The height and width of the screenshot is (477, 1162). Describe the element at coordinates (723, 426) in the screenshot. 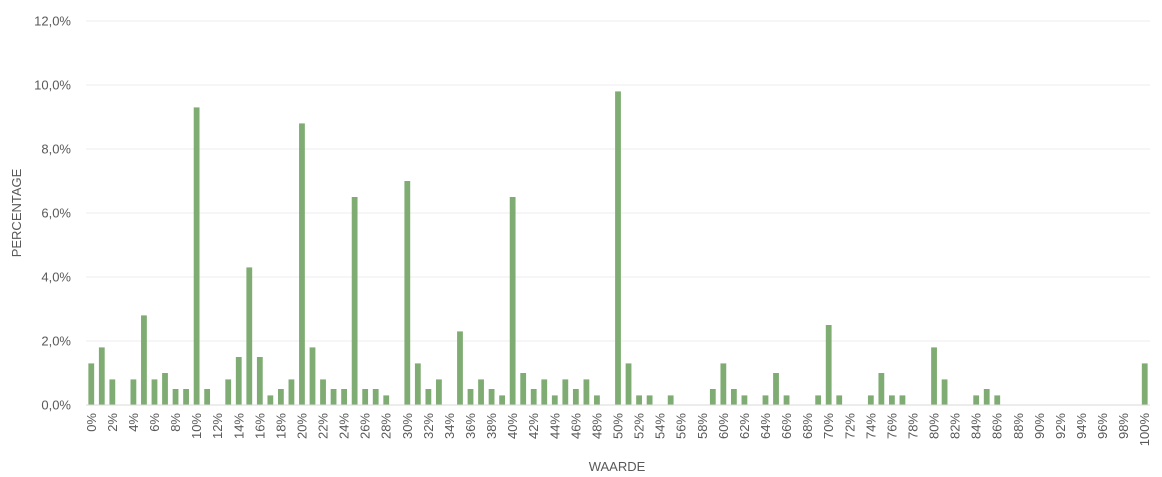

I see `x-tick-label: 60%` at that location.